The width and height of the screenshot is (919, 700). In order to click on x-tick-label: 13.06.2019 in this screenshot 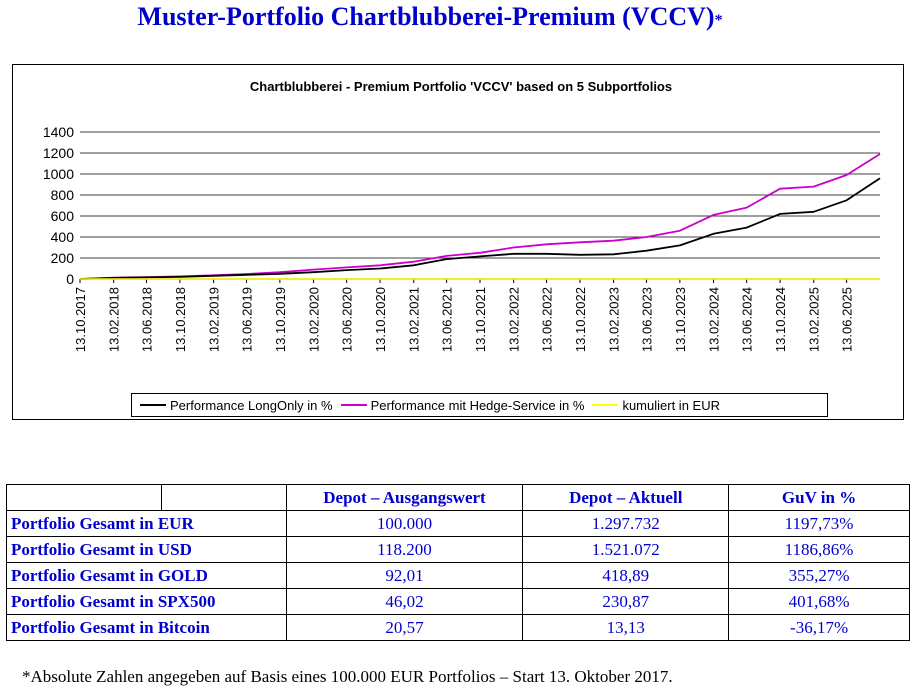, I will do `click(246, 319)`.